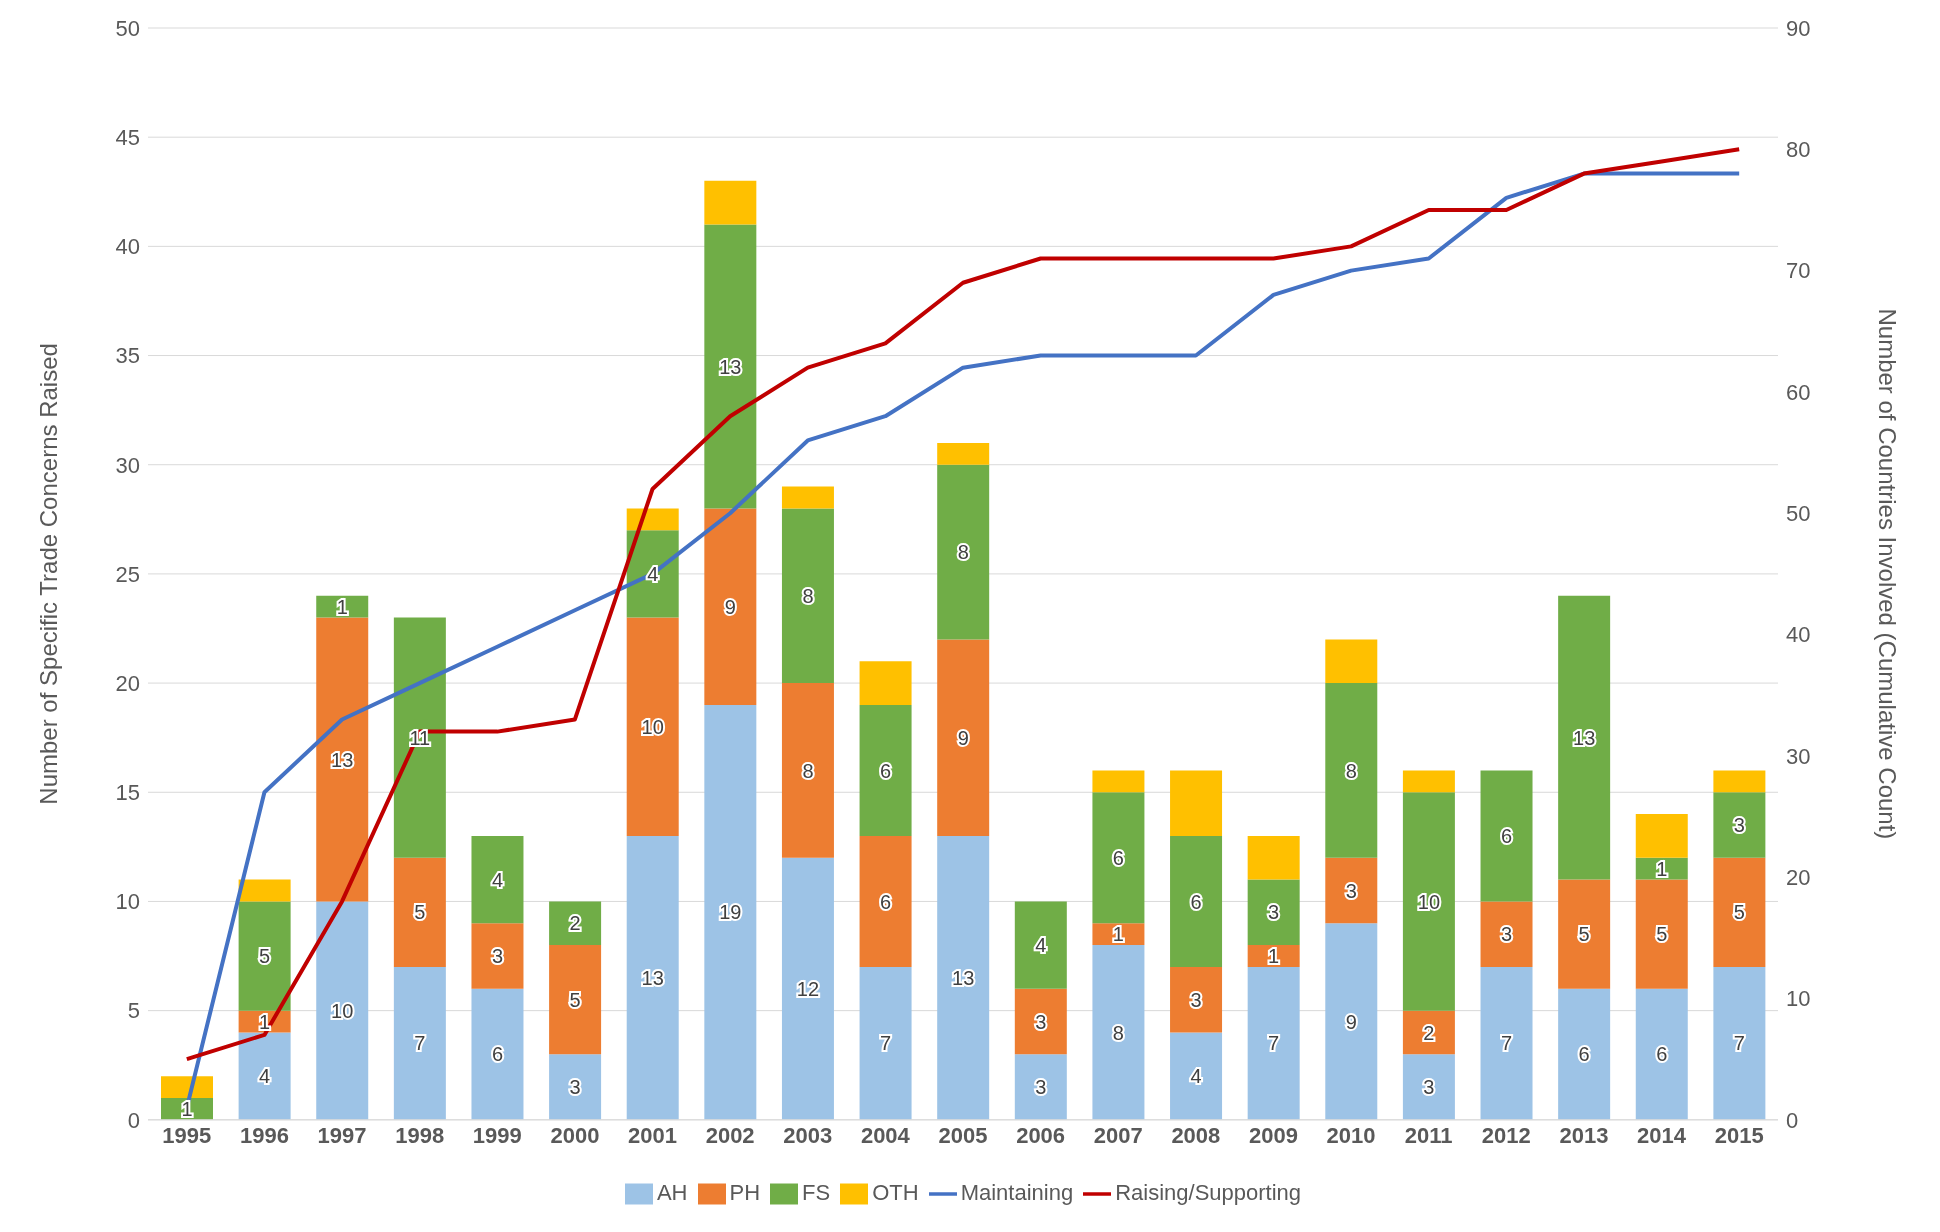  I want to click on x-tick-label: 2008, so click(1196, 1136).